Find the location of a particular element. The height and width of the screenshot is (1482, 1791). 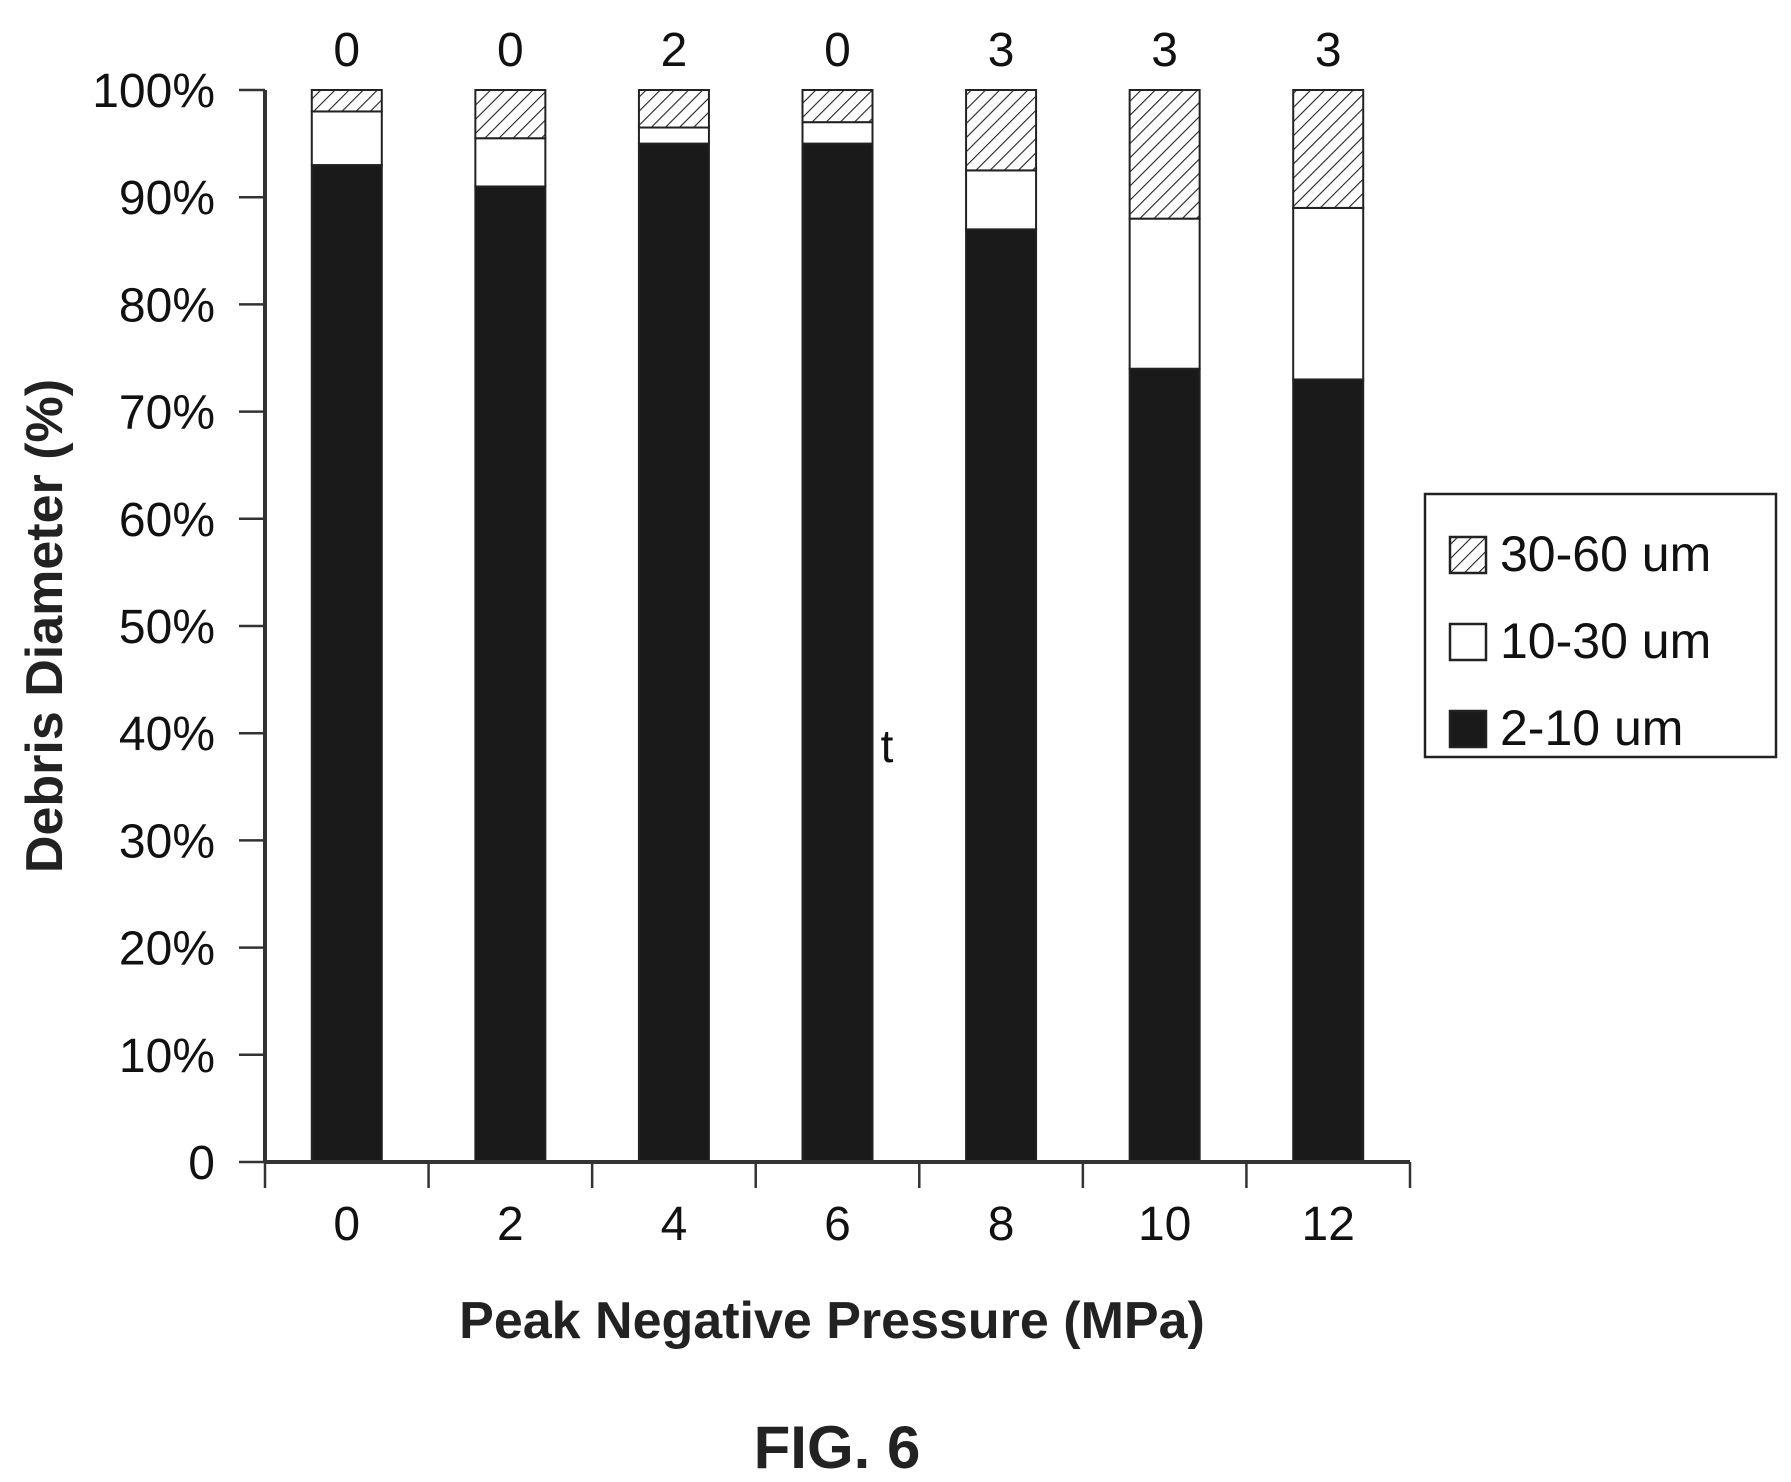

y-tick-label: 10% is located at coordinates (167, 1056).